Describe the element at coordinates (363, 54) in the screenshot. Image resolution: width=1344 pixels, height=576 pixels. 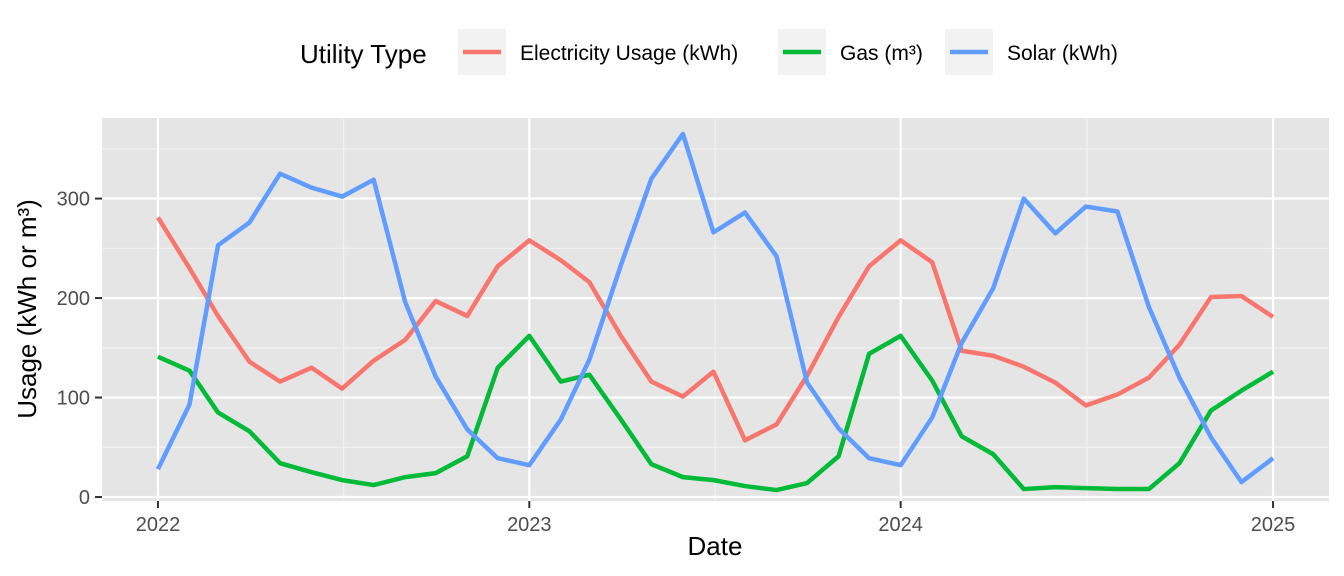
I see `legend-title: Utility Type` at that location.